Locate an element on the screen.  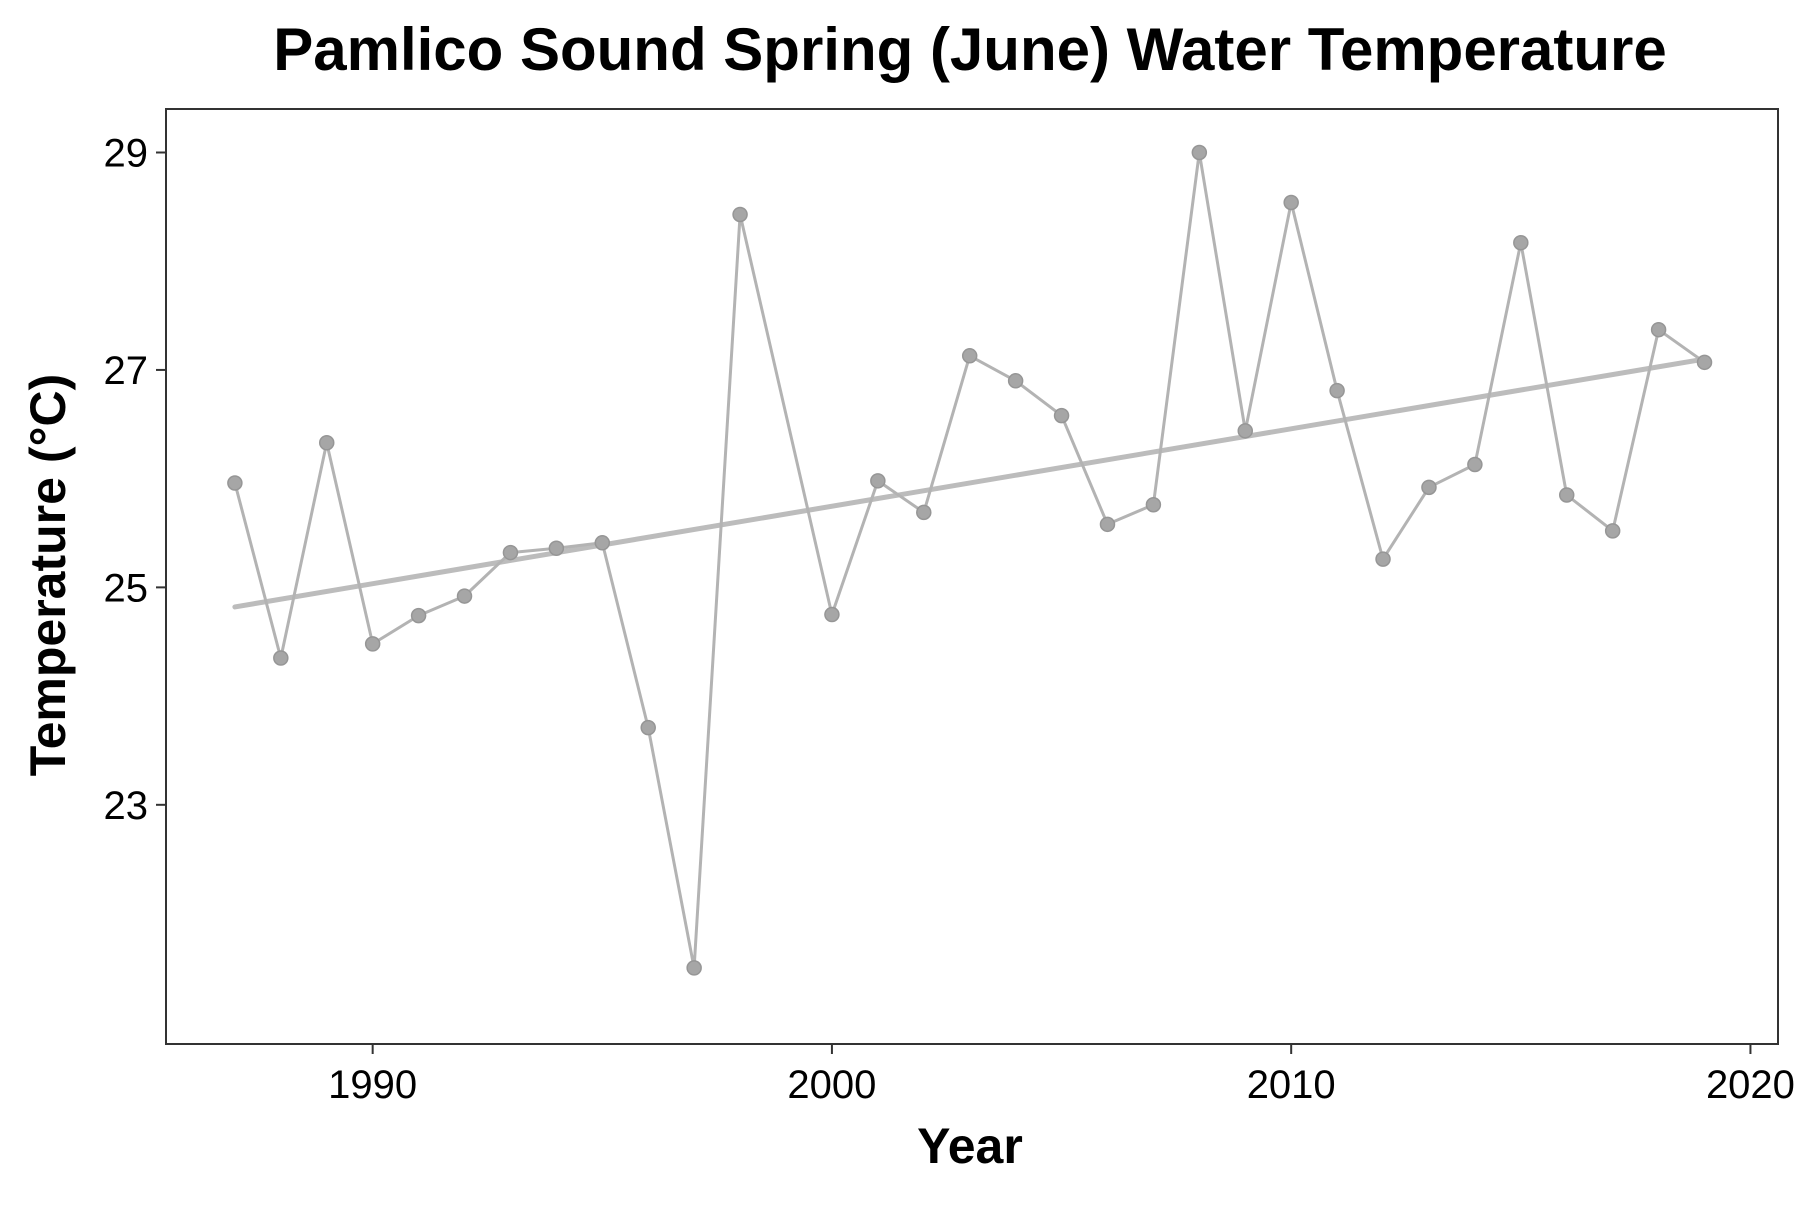
data-point-2000 is located at coordinates (832, 614).